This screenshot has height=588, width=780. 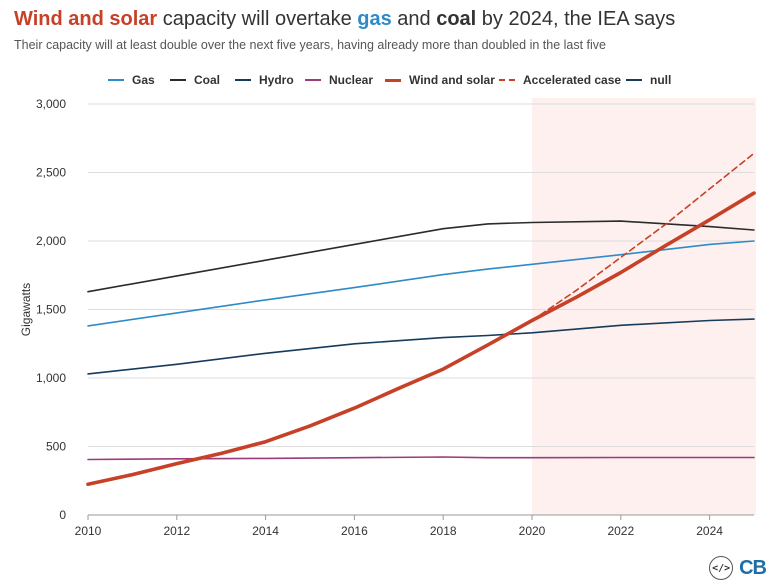 I want to click on y-tick-label: 3,000, so click(x=51, y=104).